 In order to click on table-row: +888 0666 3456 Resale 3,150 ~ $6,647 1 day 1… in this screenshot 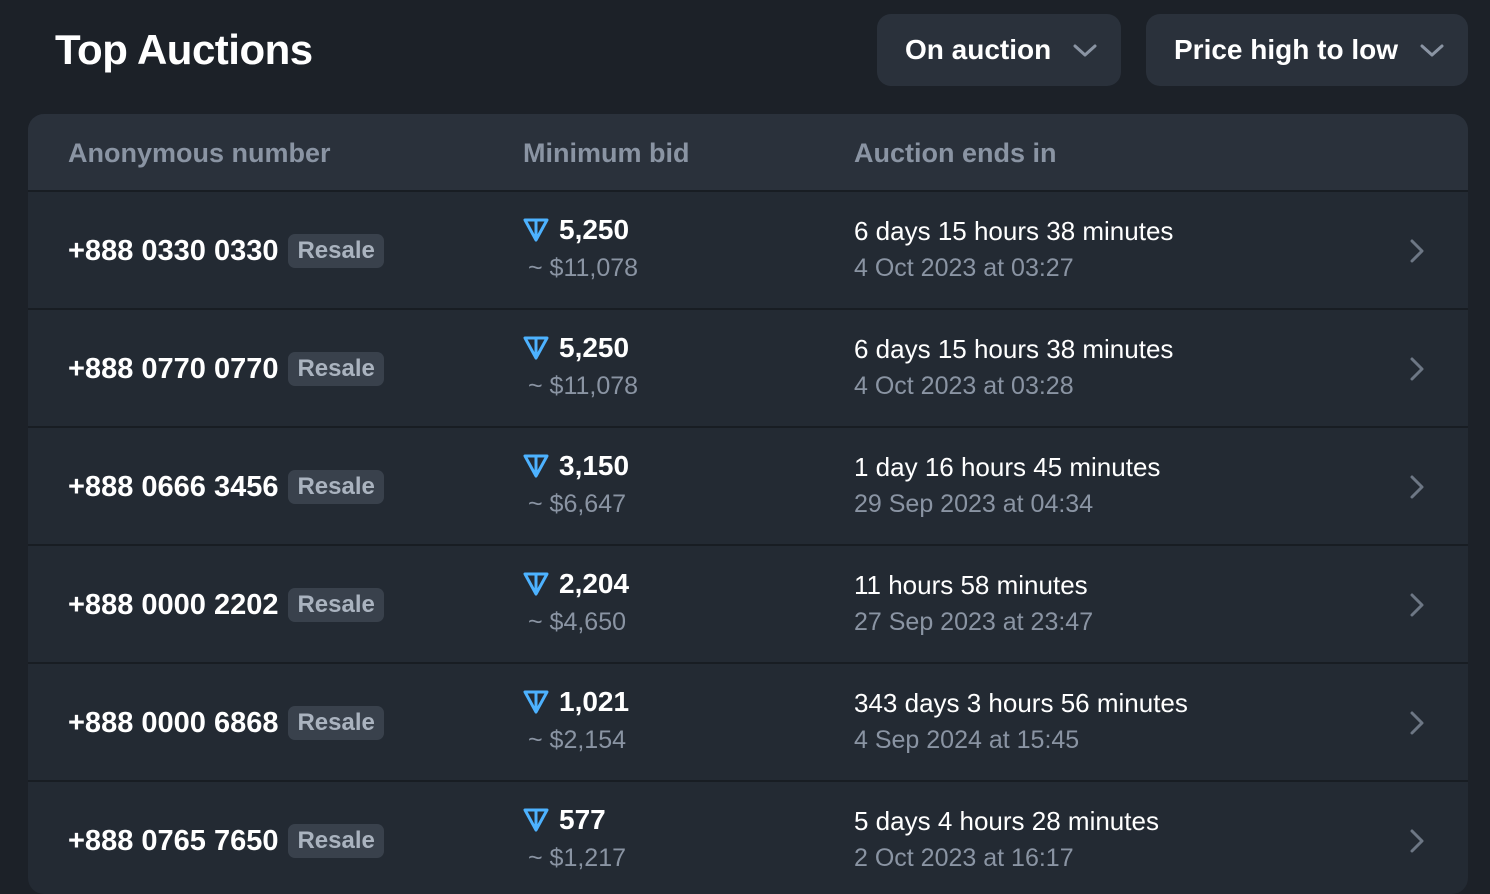, I will do `click(748, 485)`.